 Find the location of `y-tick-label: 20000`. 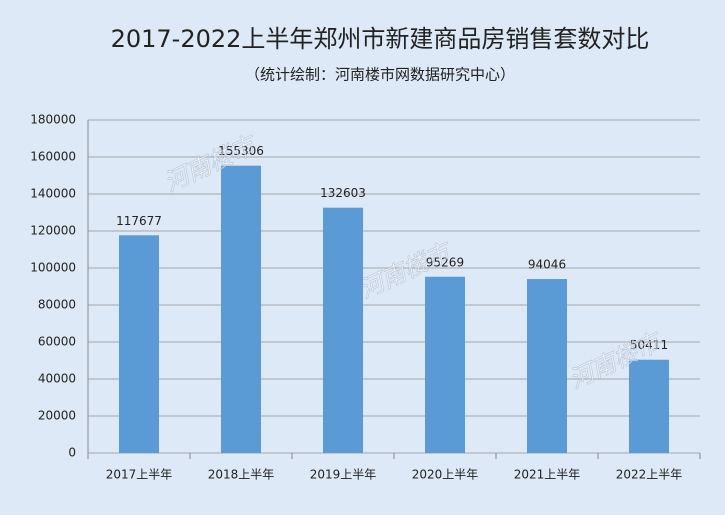

y-tick-label: 20000 is located at coordinates (57, 416).